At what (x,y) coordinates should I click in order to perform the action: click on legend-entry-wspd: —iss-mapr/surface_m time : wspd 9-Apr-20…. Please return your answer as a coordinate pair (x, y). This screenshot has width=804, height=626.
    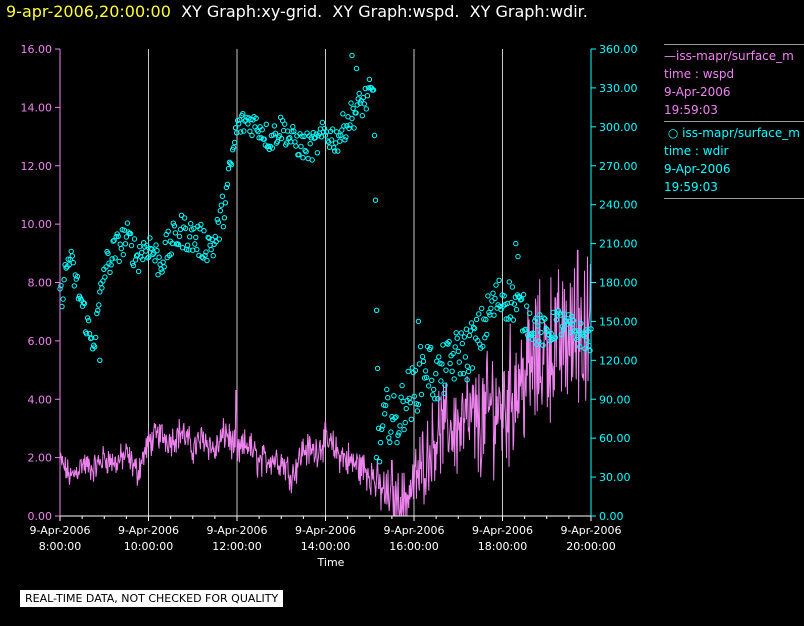
    Looking at the image, I should click on (734, 82).